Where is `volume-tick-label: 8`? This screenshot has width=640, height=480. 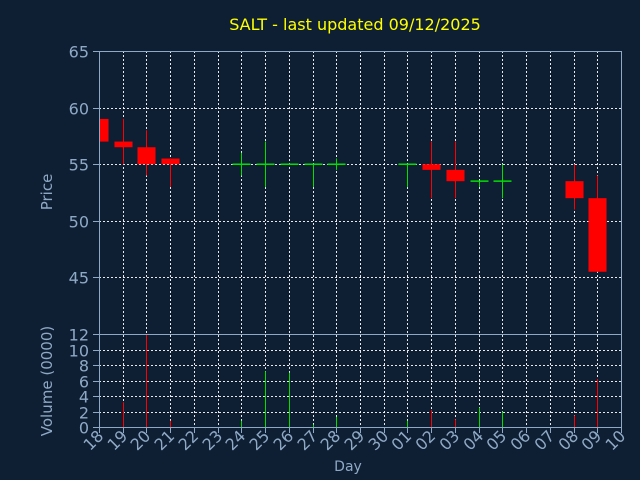 volume-tick-label: 8 is located at coordinates (84, 366).